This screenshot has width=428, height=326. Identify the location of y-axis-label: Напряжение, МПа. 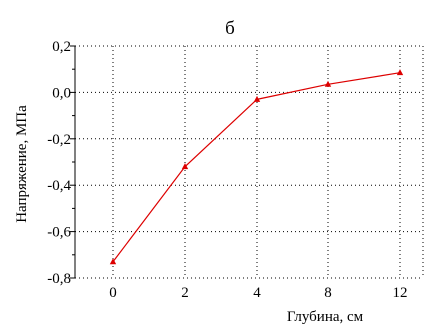
(22, 164).